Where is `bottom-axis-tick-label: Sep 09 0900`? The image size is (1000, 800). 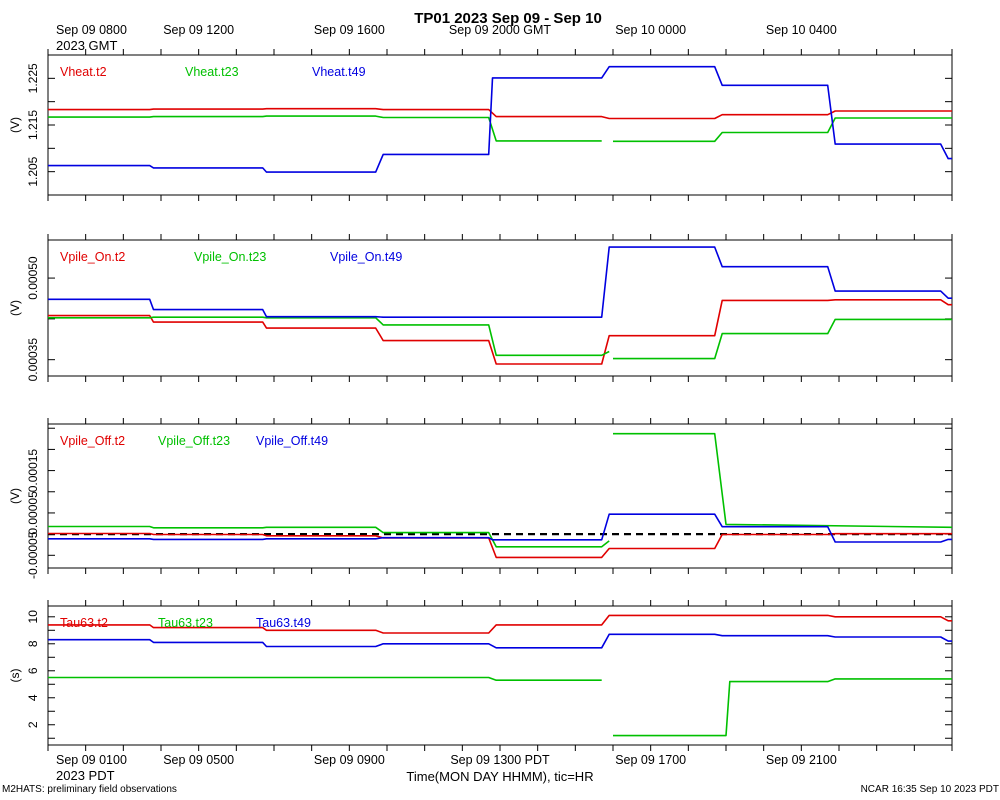 bottom-axis-tick-label: Sep 09 0900 is located at coordinates (349, 760).